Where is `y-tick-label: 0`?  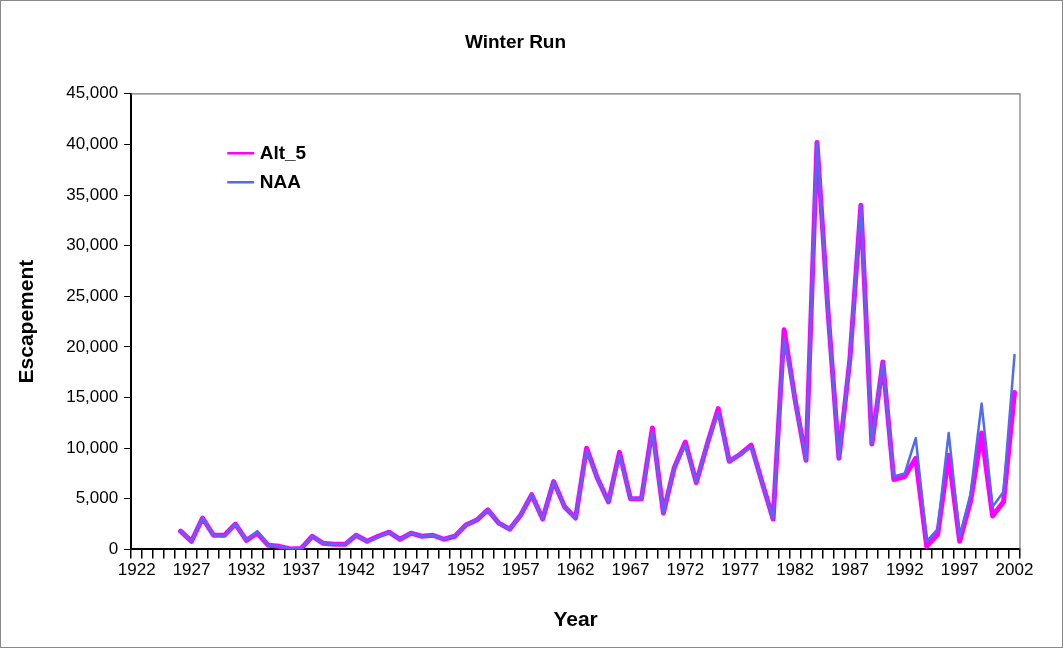
y-tick-label: 0 is located at coordinates (113, 549).